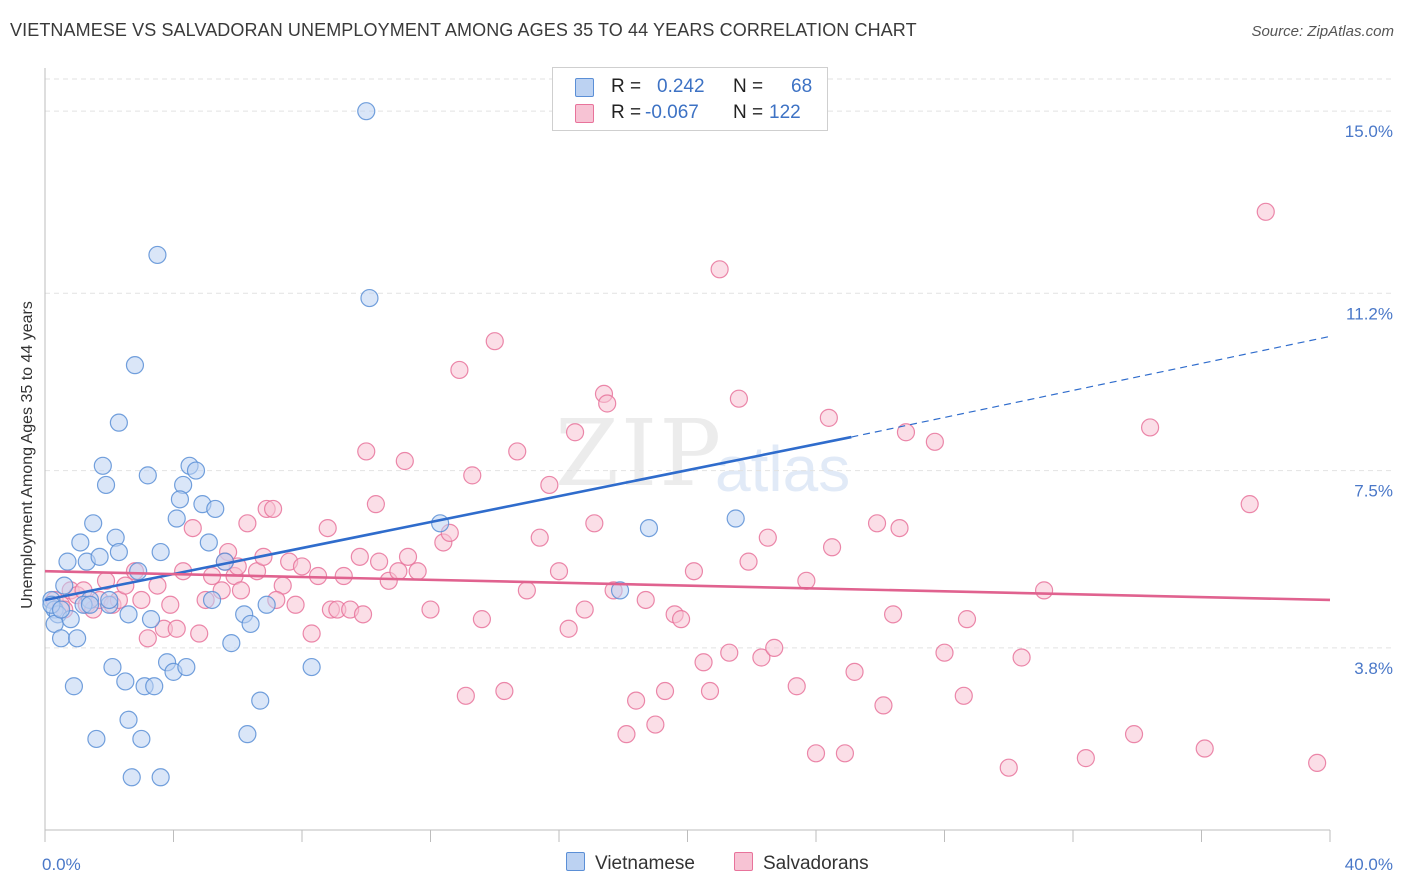 This screenshot has height=892, width=1406. What do you see at coordinates (672, 112) in the screenshot?
I see `r-value: -0.067` at bounding box center [672, 112].